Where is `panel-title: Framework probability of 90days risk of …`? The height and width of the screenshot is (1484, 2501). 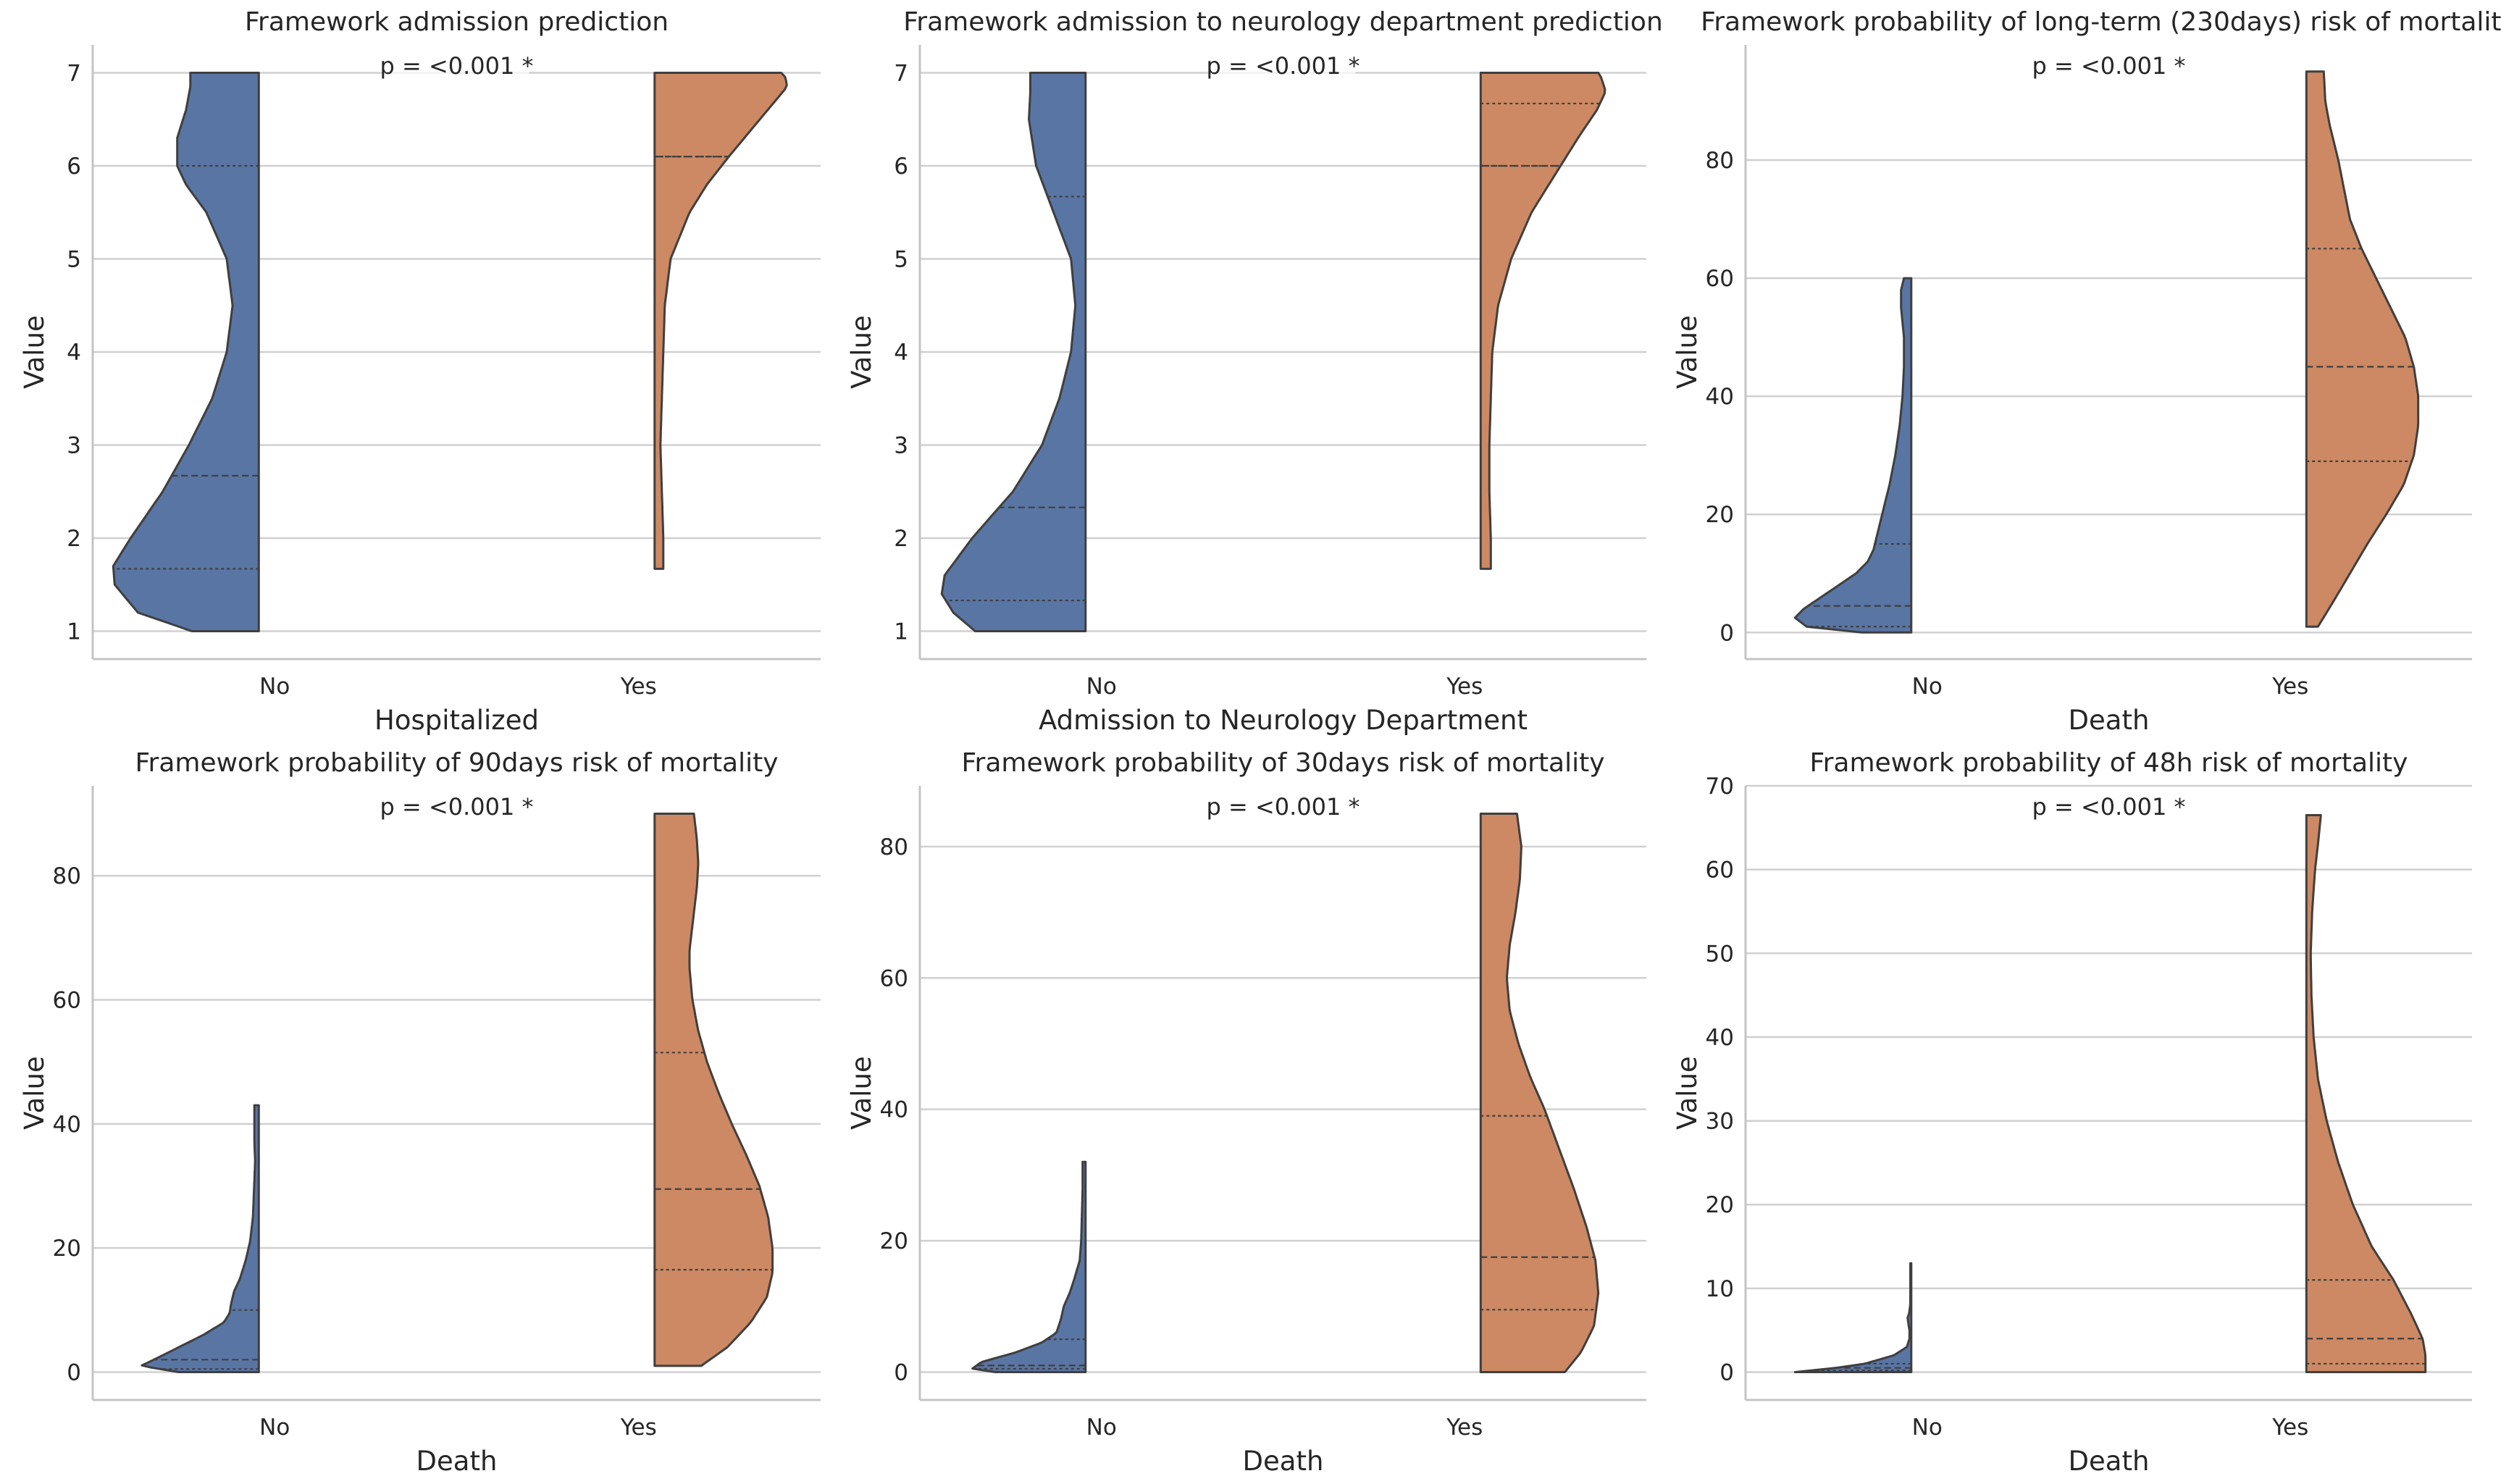 panel-title: Framework probability of 90days risk of … is located at coordinates (457, 763).